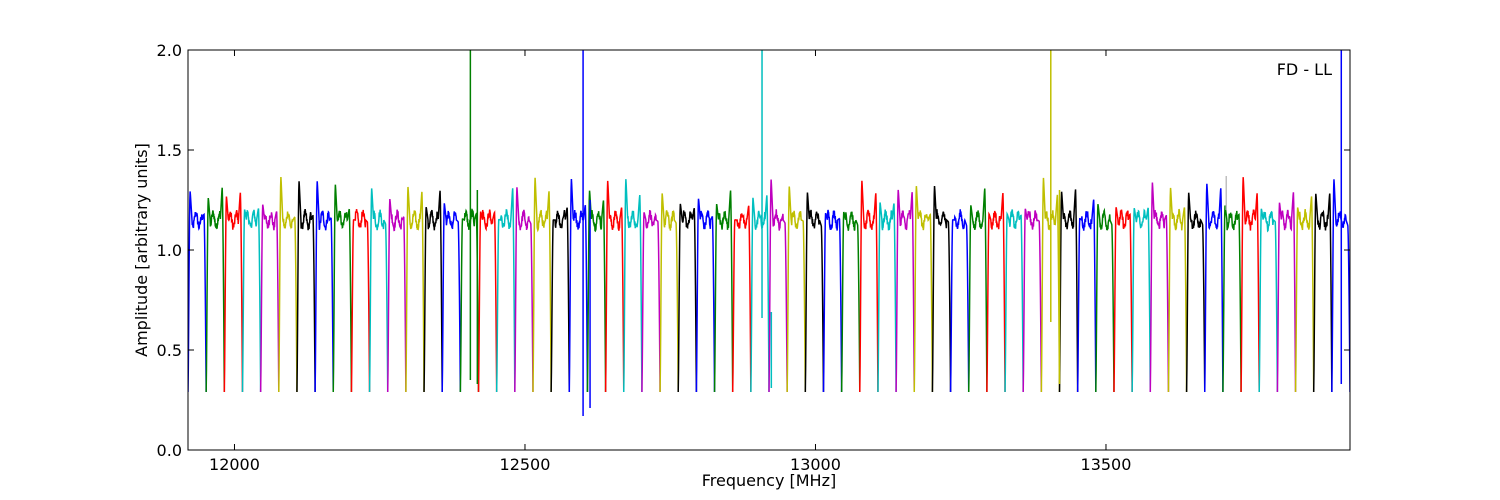  Describe the element at coordinates (169, 450) in the screenshot. I see `y-tick-label: 0.0` at that location.